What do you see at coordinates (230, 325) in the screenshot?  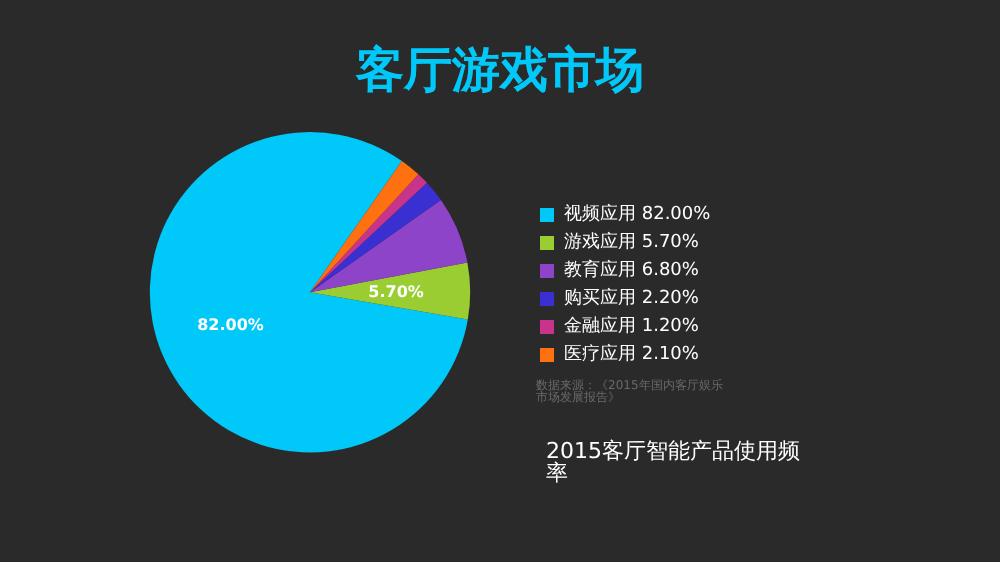 I see `data-label: 82.00%` at bounding box center [230, 325].